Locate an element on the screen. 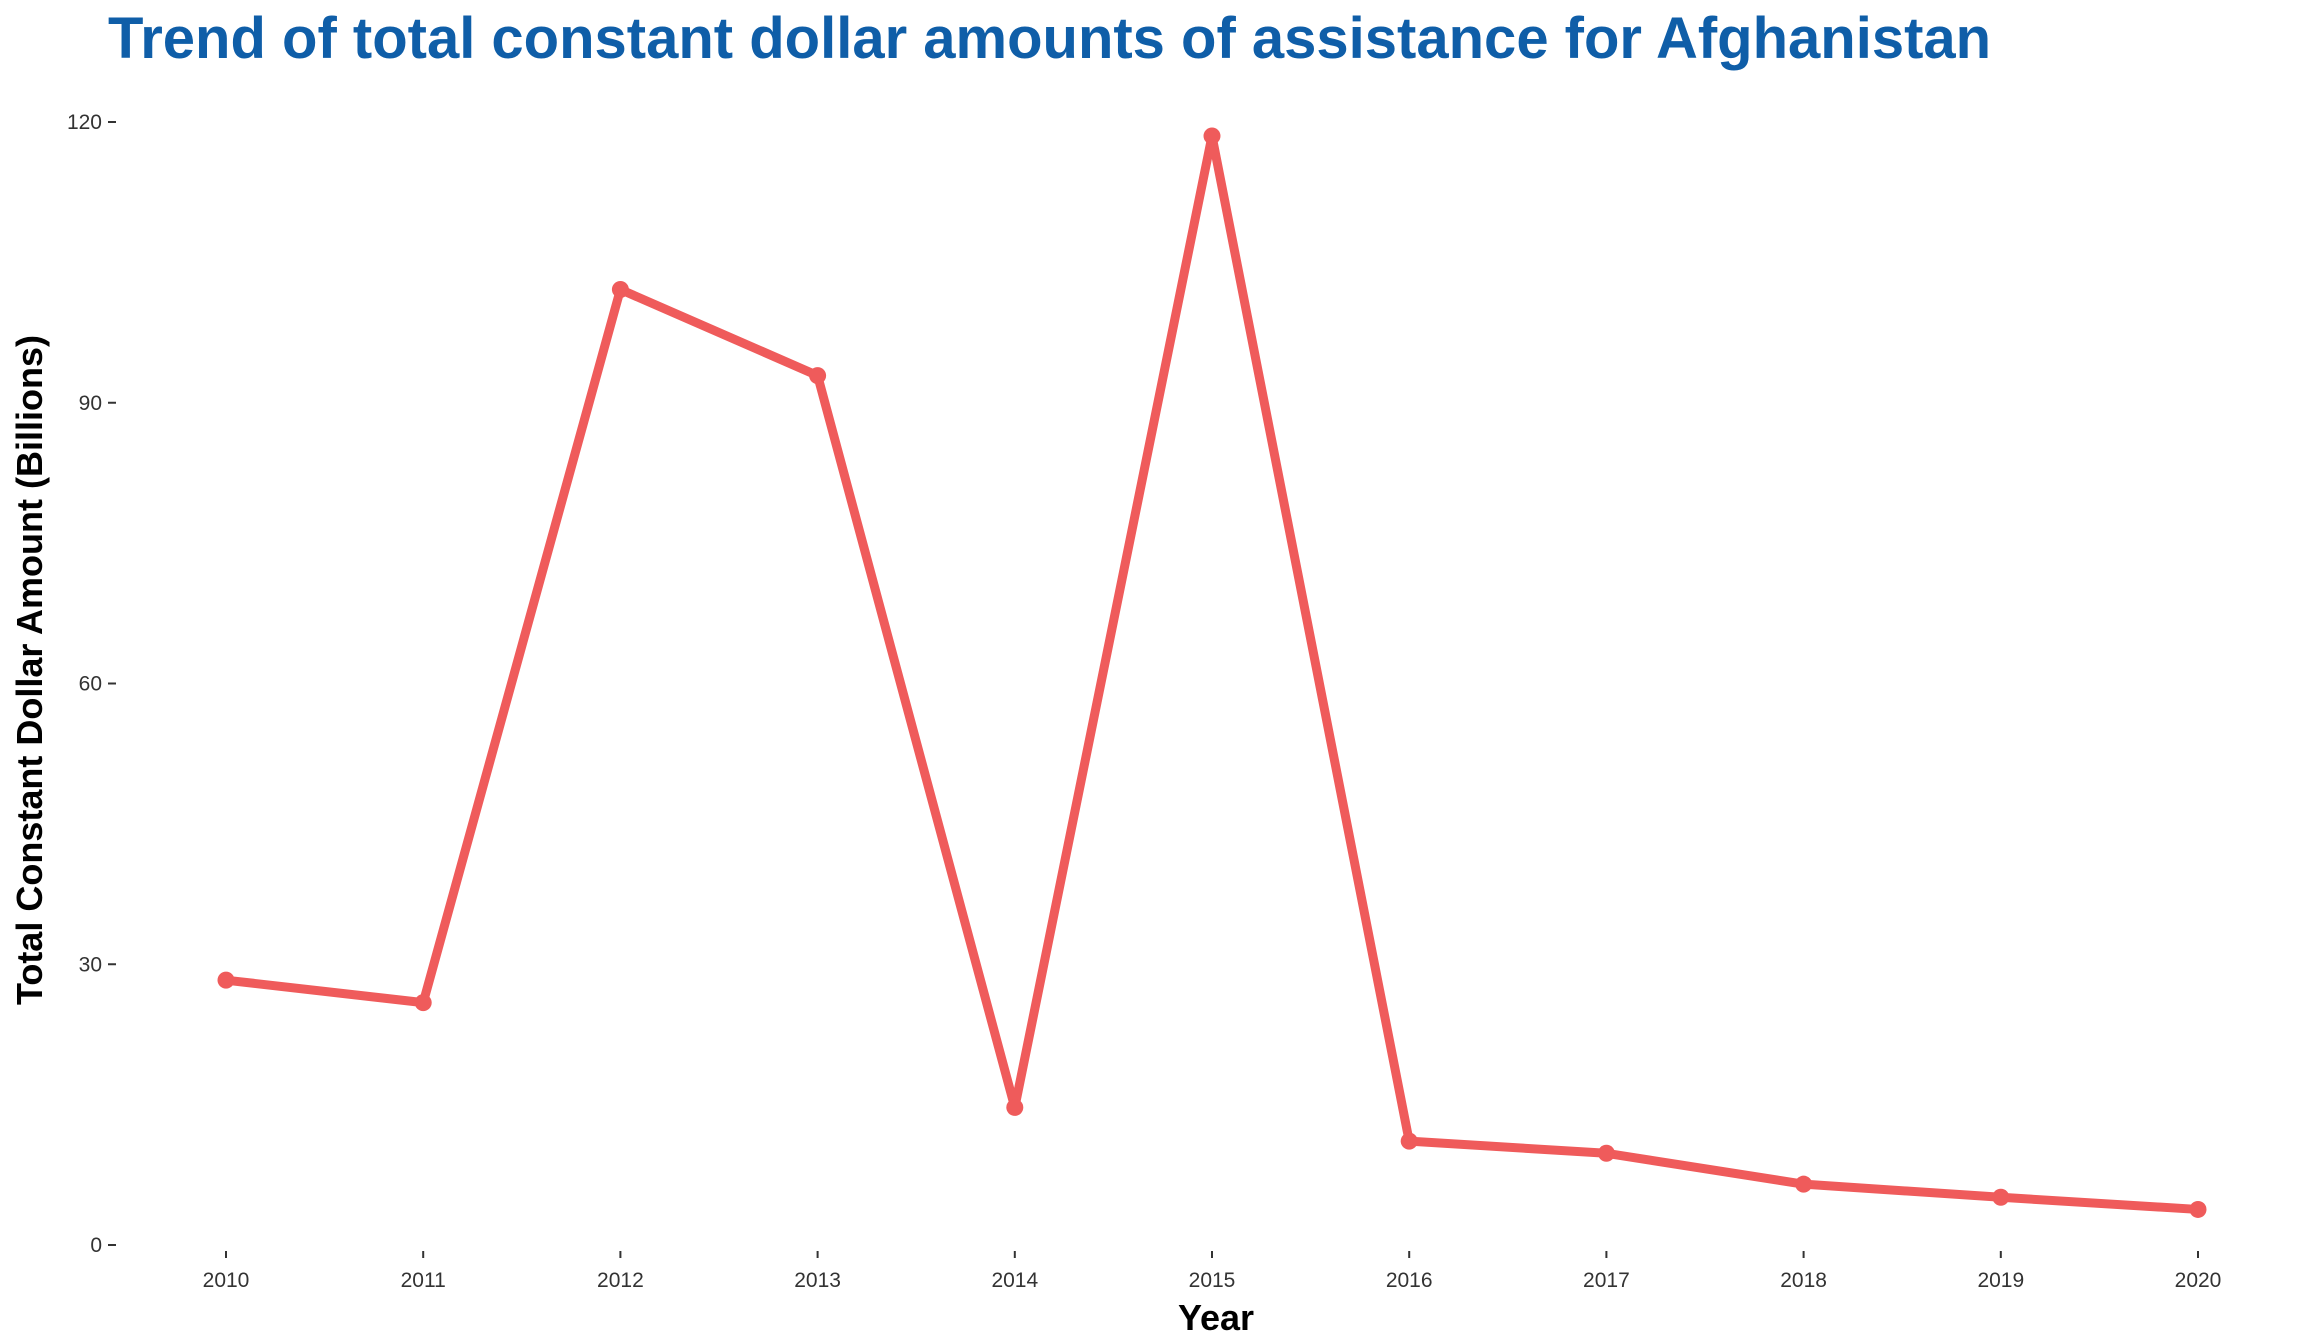 The height and width of the screenshot is (1344, 2304). x-tick-label: 2012 is located at coordinates (620, 1280).